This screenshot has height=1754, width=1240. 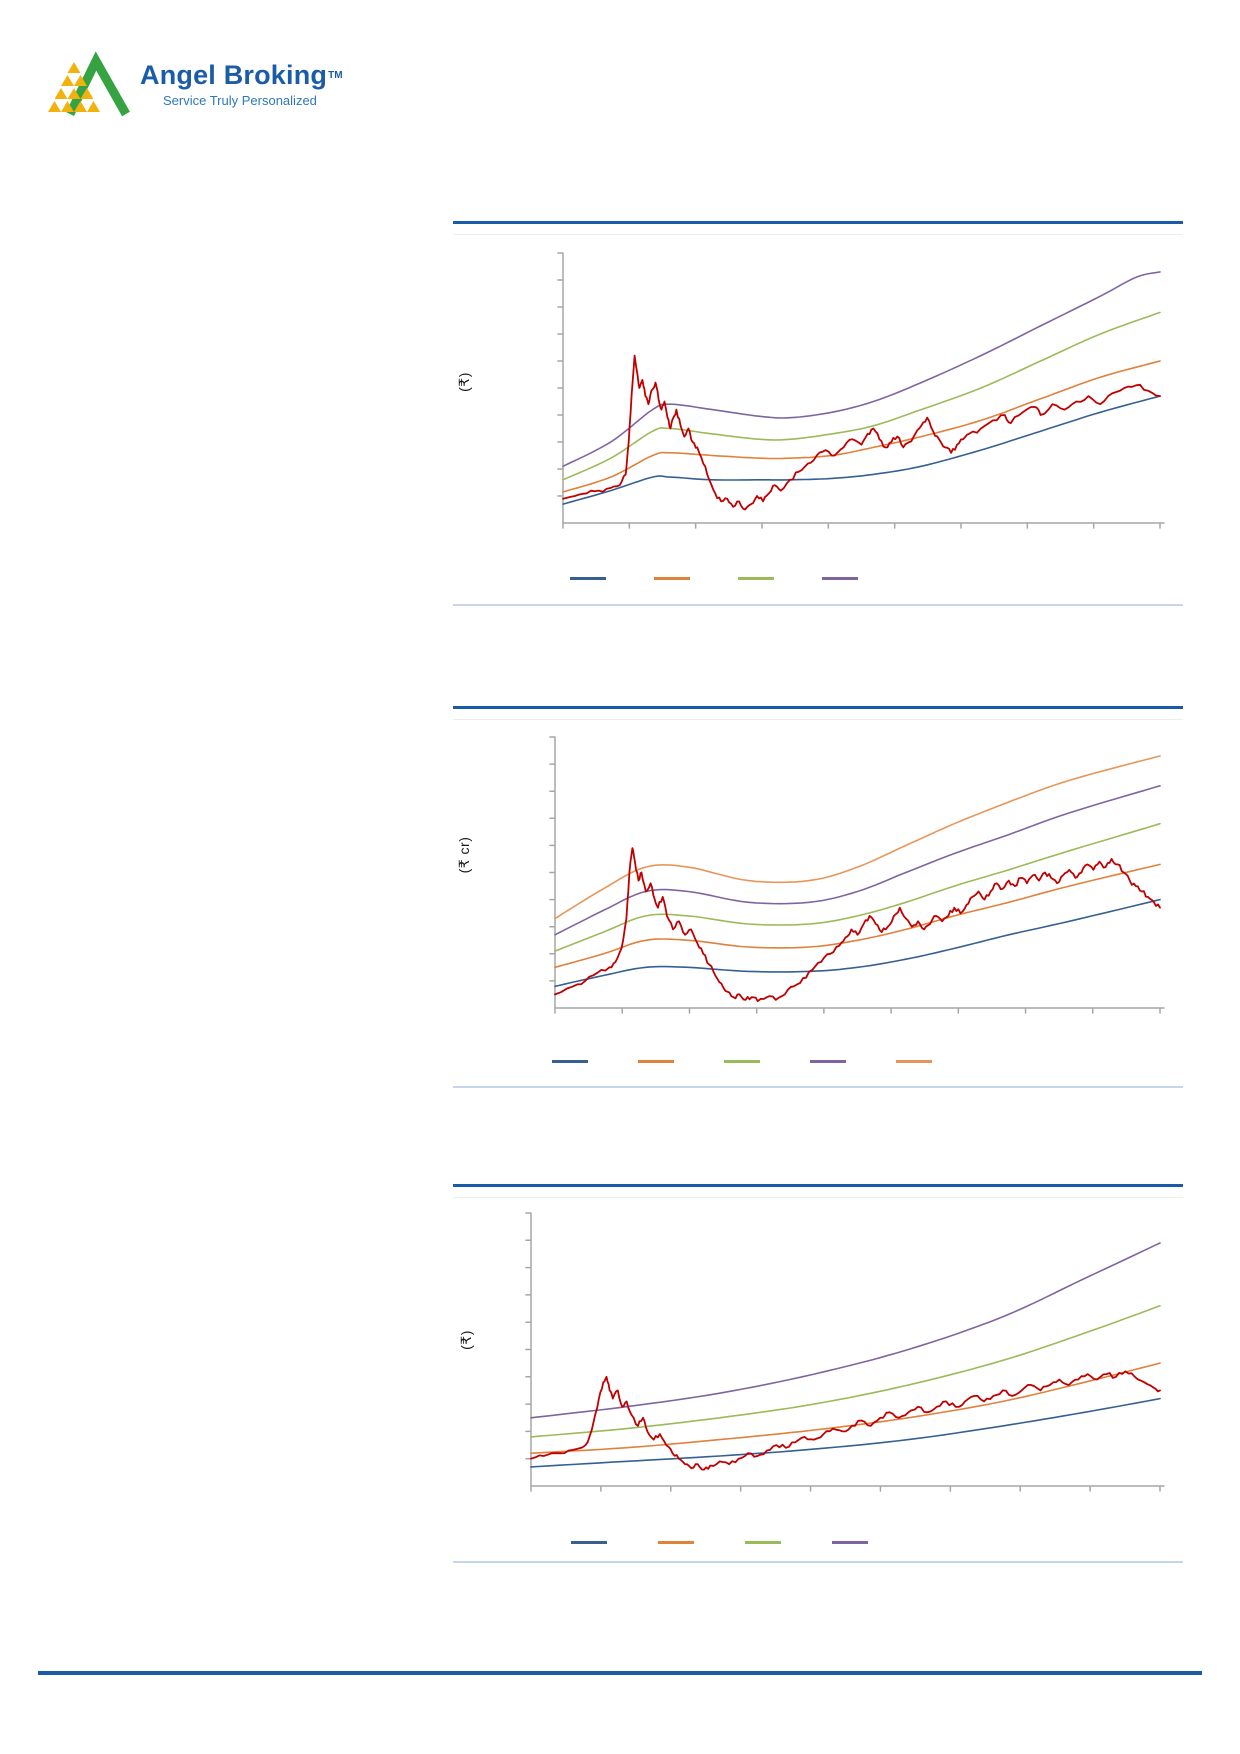 I want to click on logo-wordmark: Angel Broking, so click(x=234, y=75).